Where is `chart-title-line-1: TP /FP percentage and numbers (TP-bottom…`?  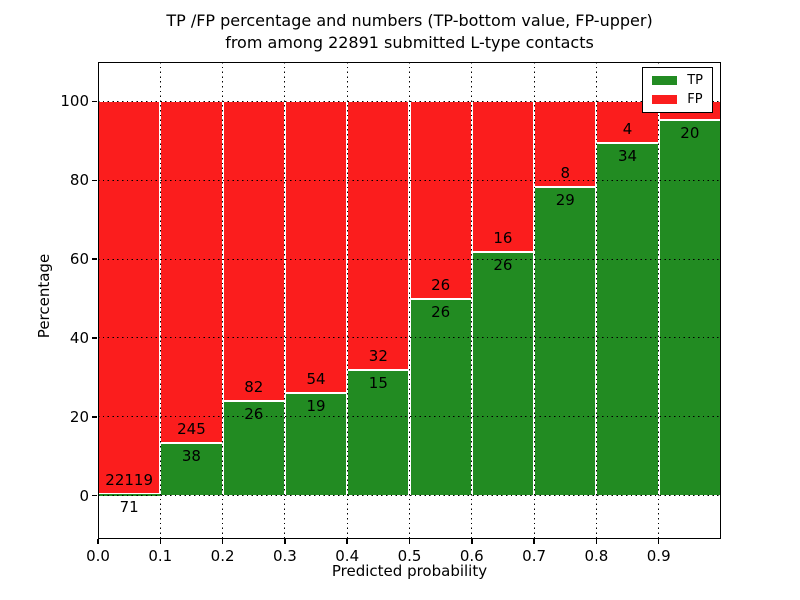 chart-title-line-1: TP /FP percentage and numbers (TP-bottom… is located at coordinates (409, 20).